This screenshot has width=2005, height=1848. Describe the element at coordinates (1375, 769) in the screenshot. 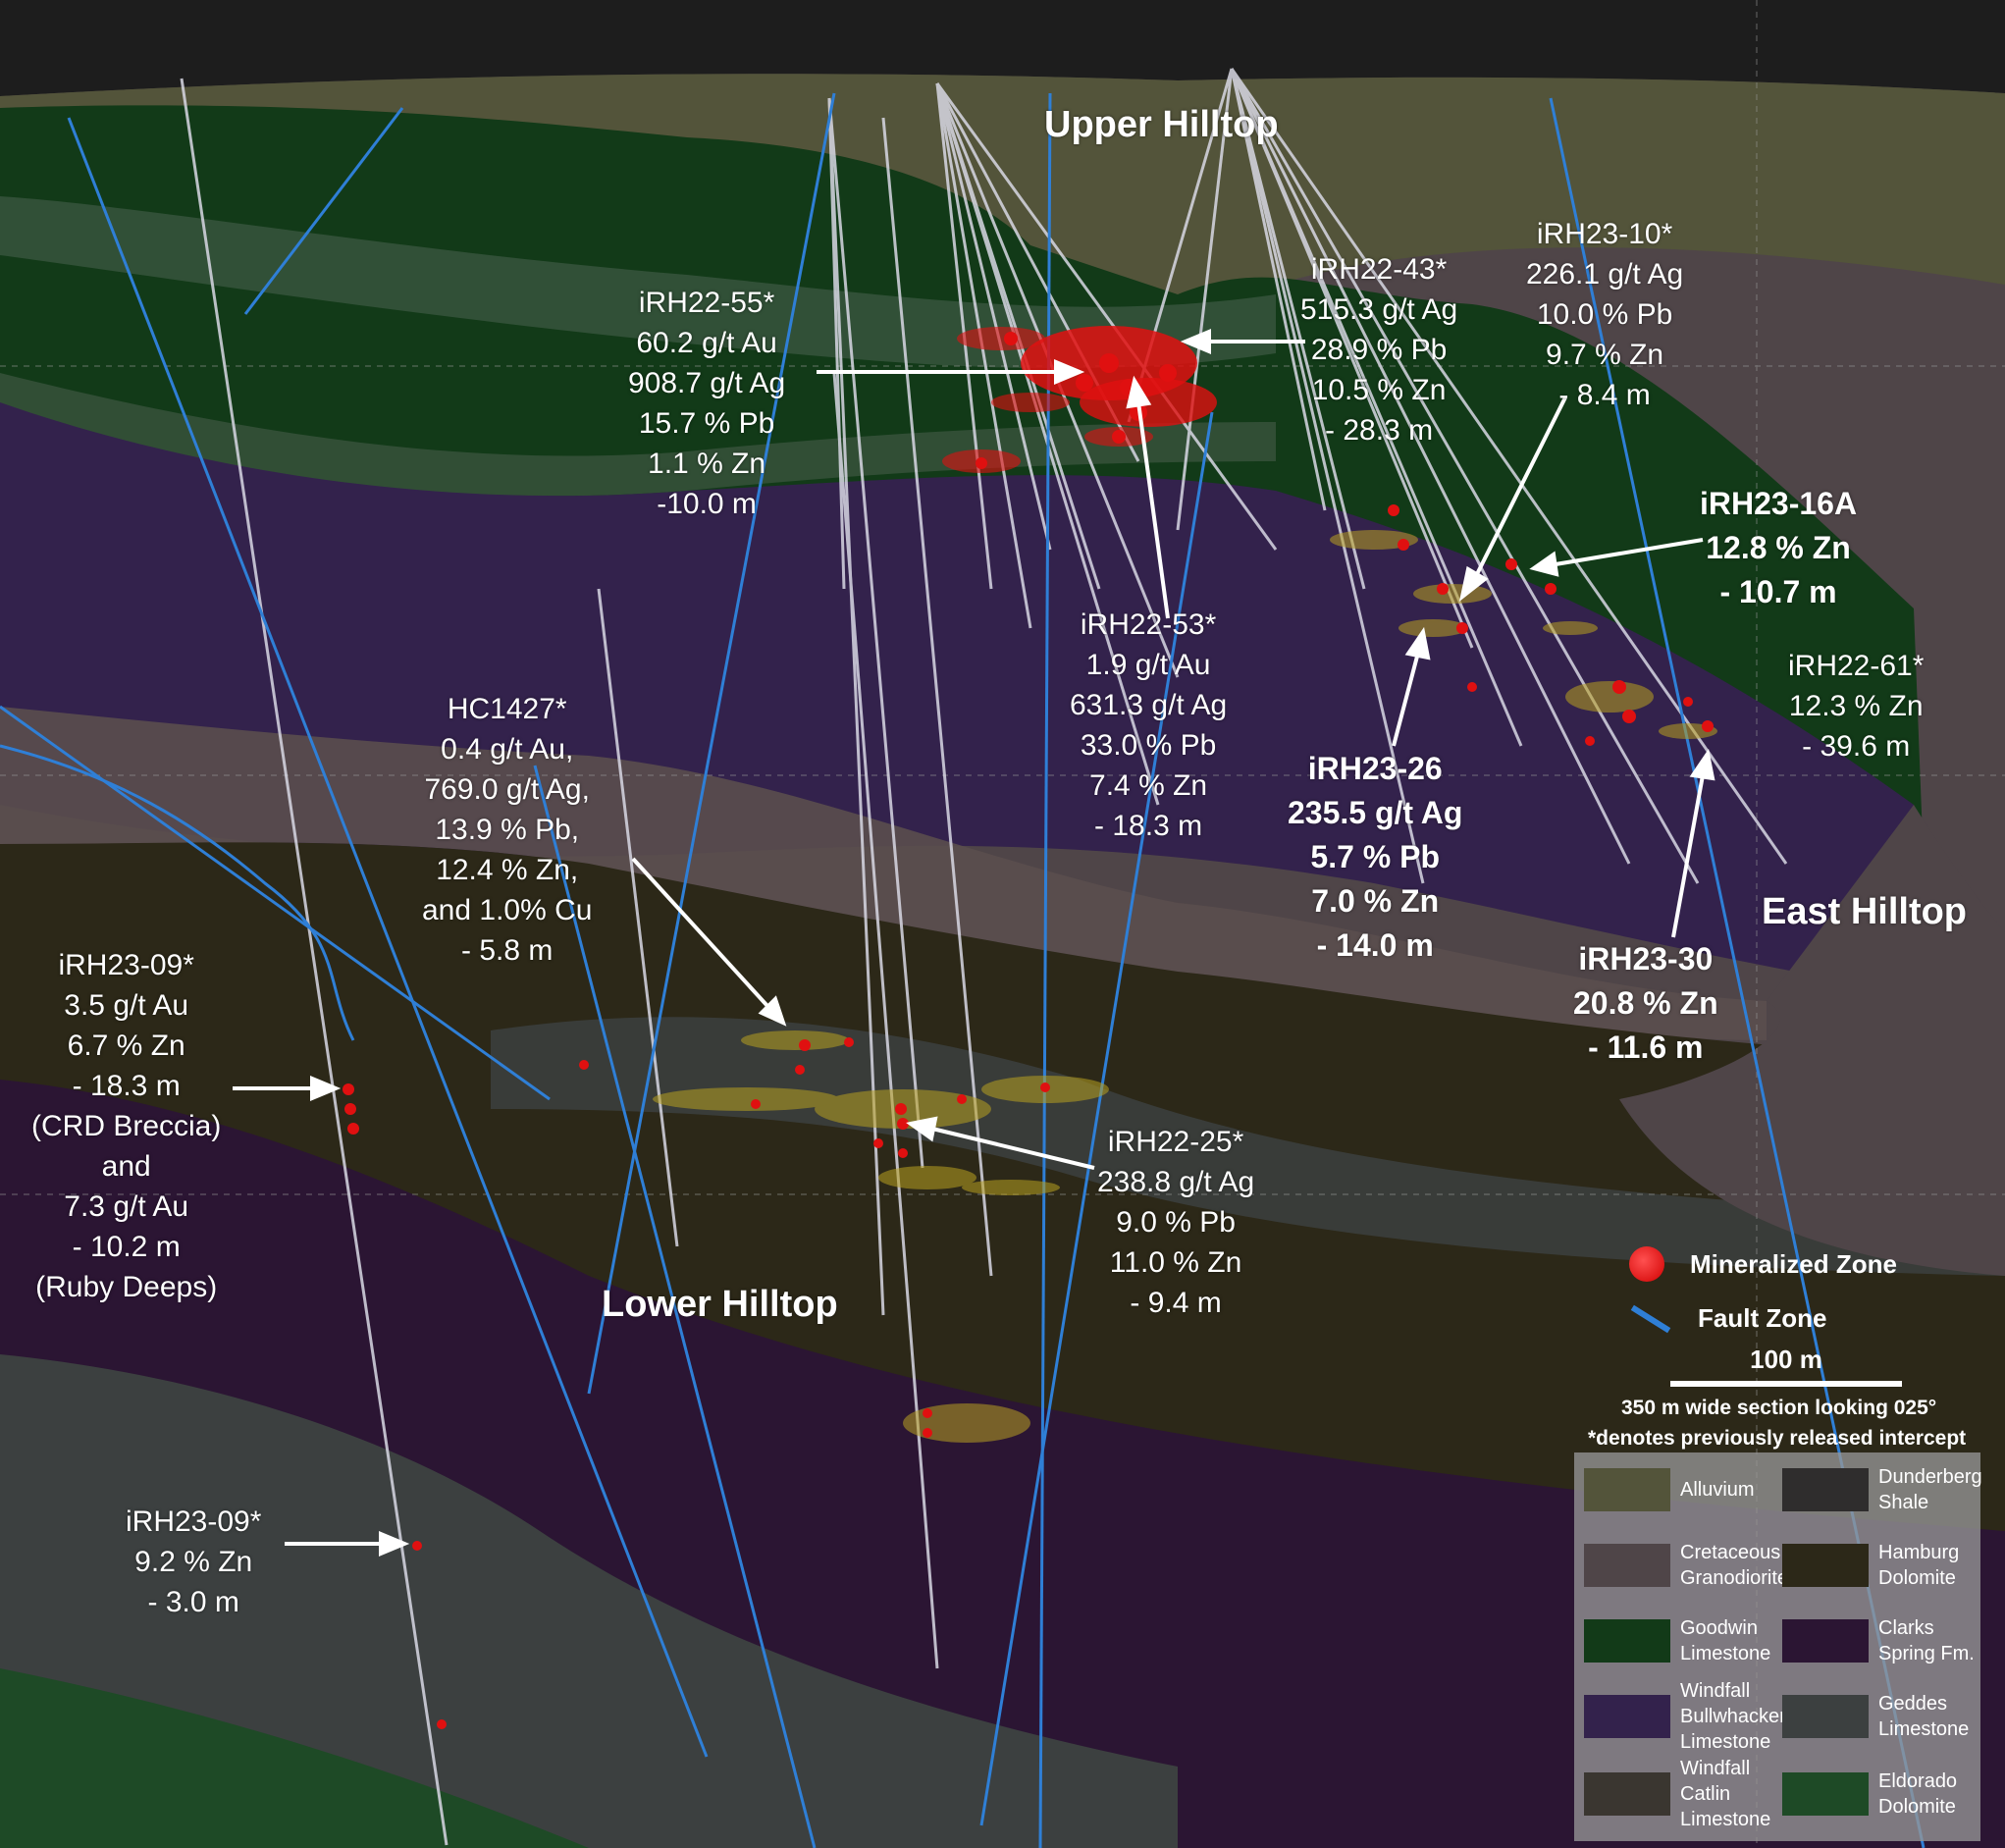

I see `intercept-line: iRH23-26` at that location.